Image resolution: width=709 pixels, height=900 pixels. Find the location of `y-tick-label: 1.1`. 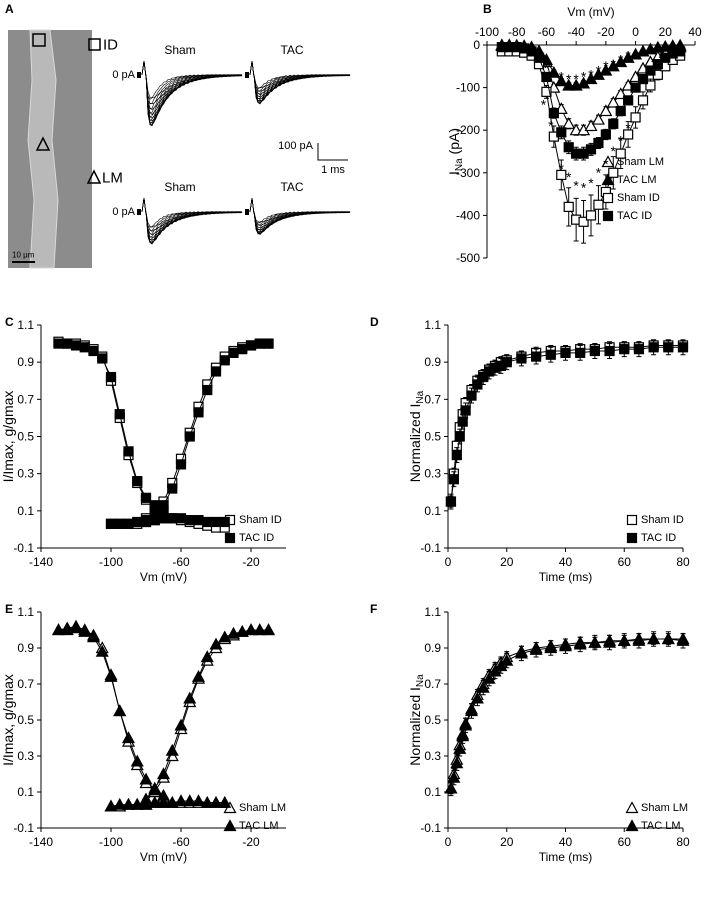

y-tick-label: 1.1 is located at coordinates (432, 612).